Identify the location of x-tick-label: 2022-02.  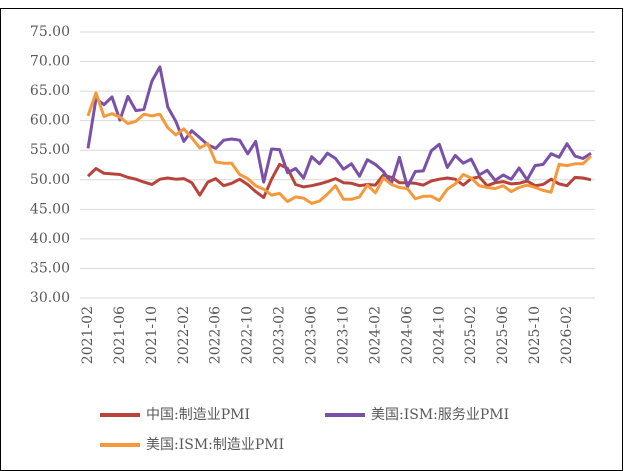
(184, 335).